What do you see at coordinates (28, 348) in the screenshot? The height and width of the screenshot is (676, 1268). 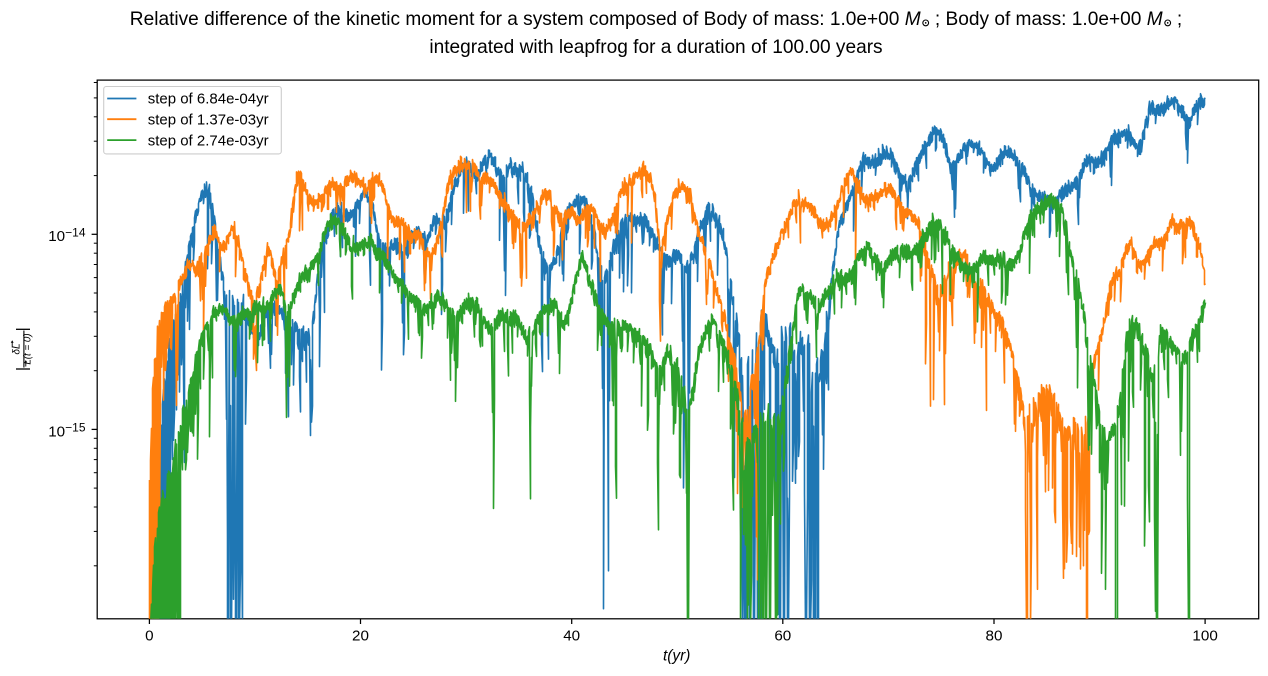 I see `svg-text: L(t = 0)` at bounding box center [28, 348].